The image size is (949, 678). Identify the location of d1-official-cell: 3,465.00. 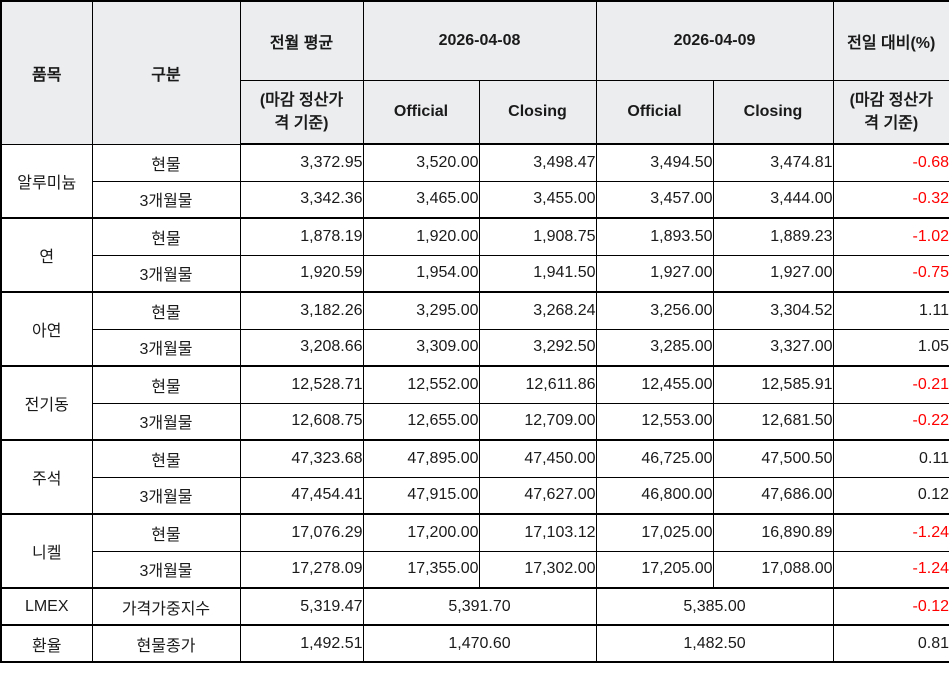
(421, 199).